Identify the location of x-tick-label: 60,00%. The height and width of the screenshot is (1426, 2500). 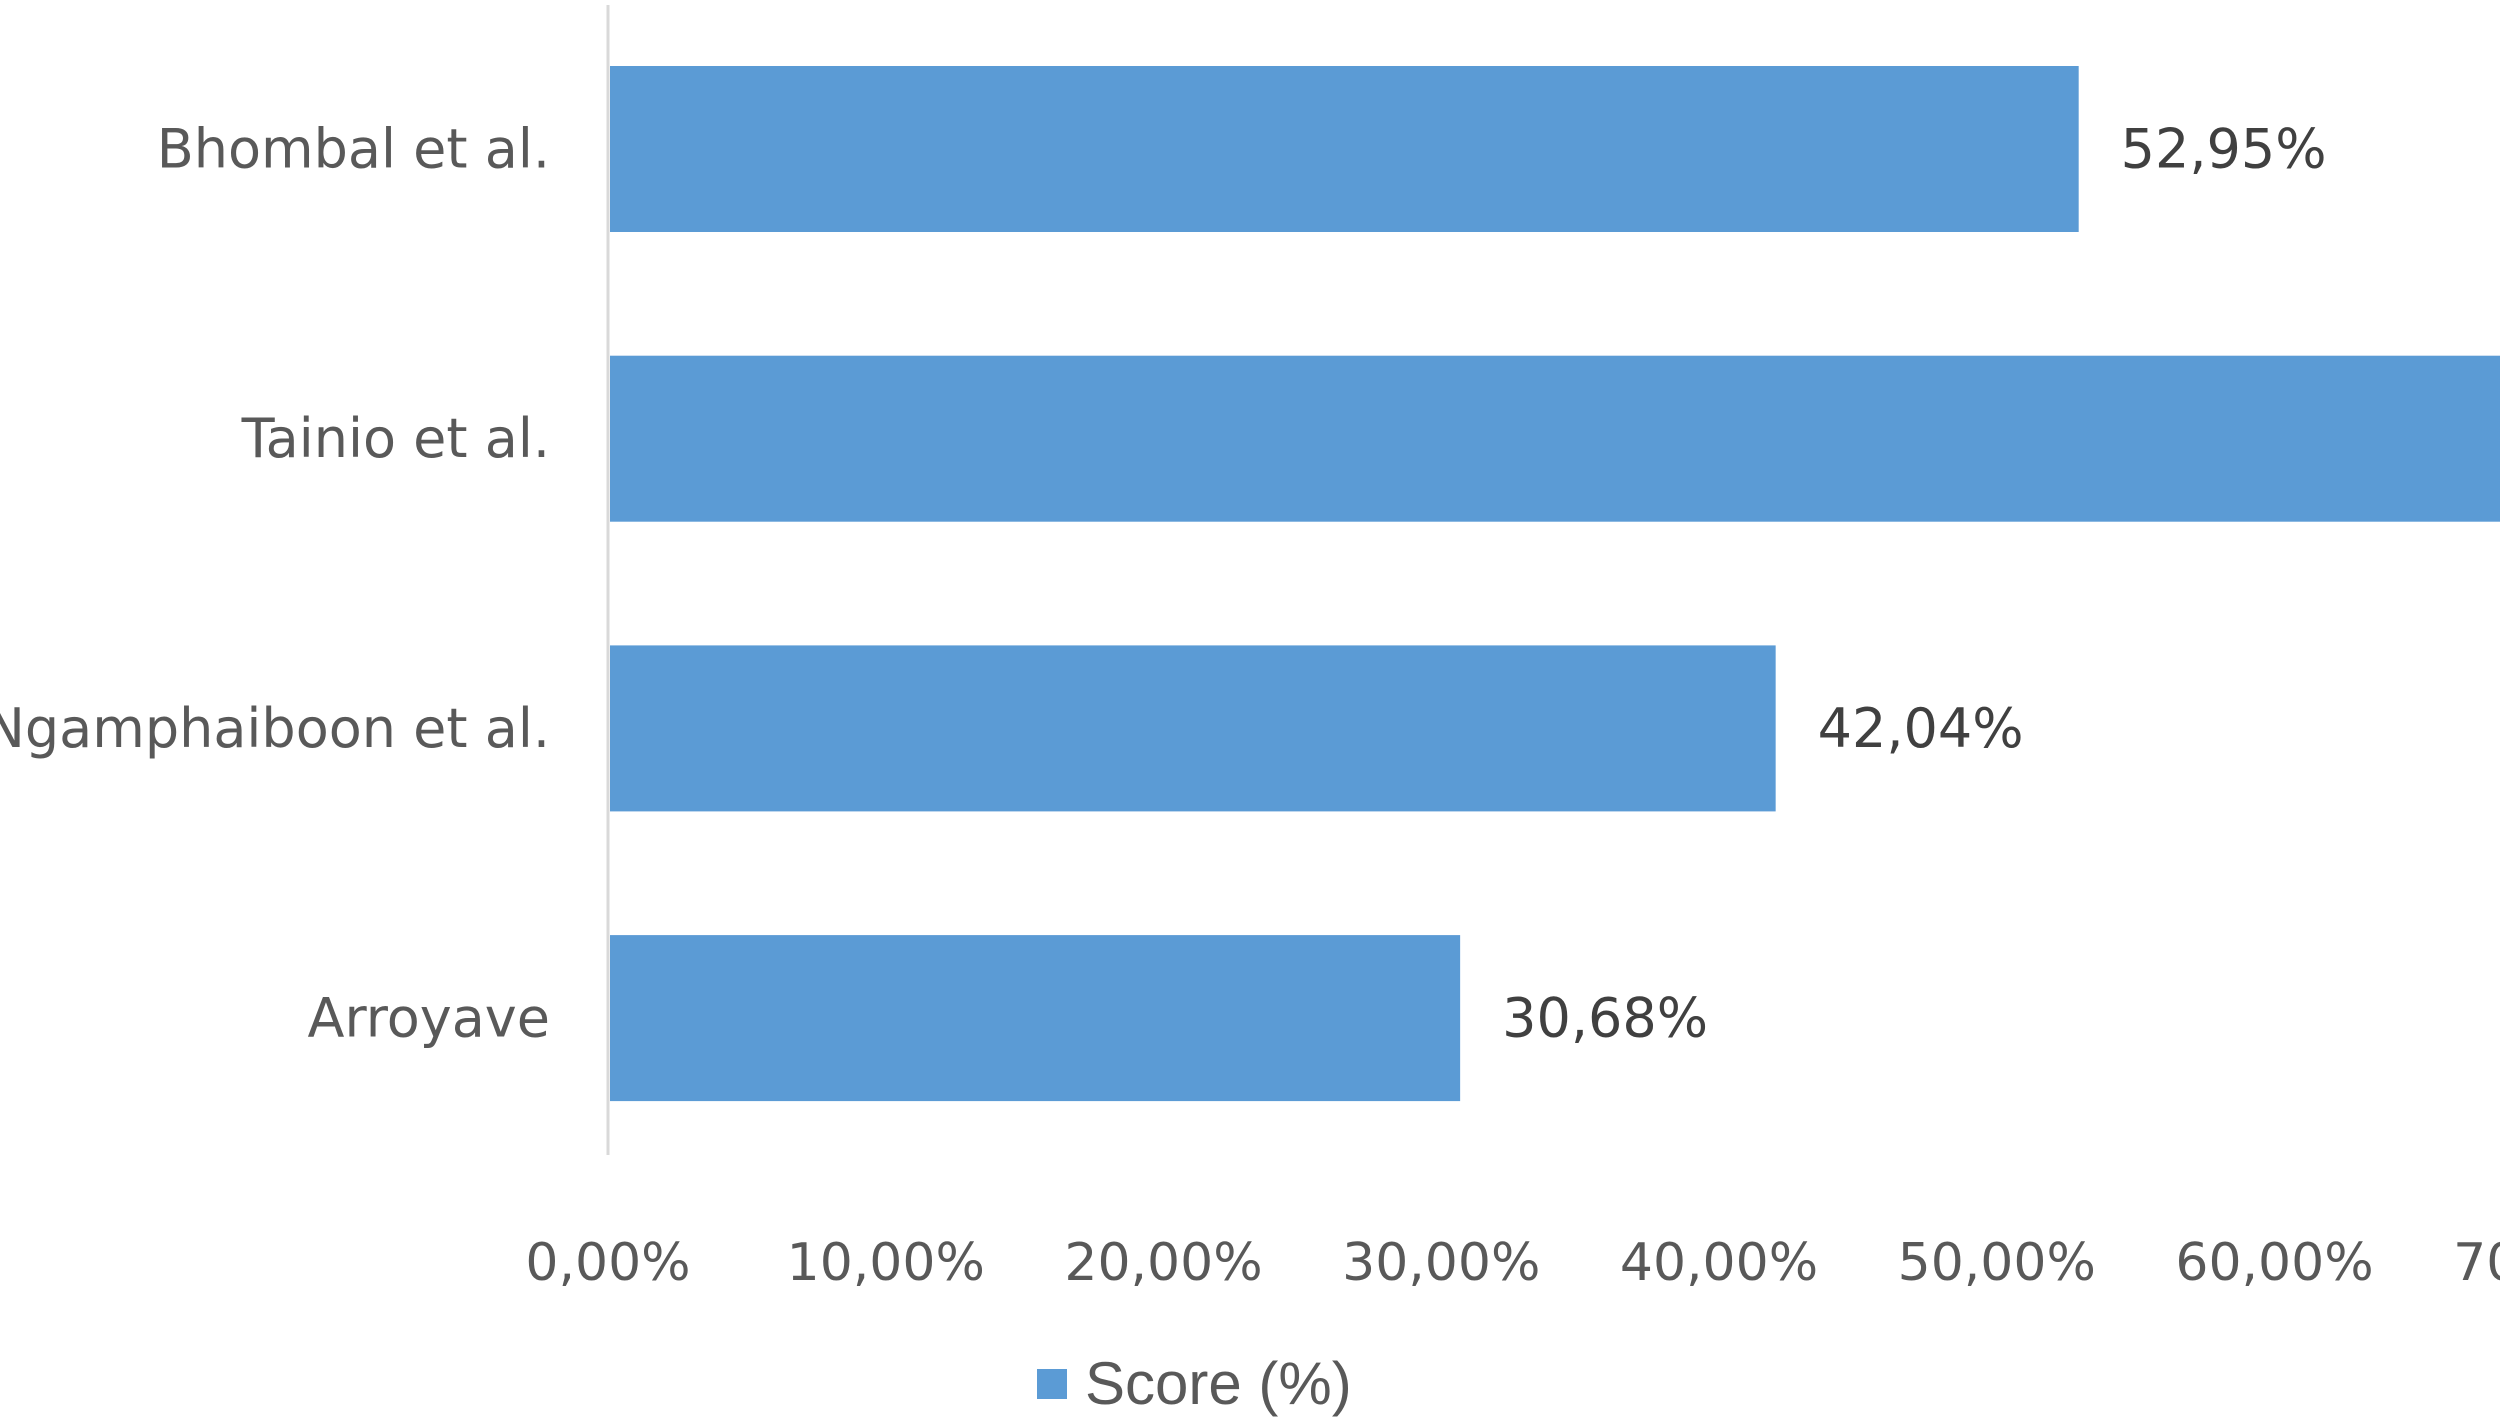
(2274, 1263).